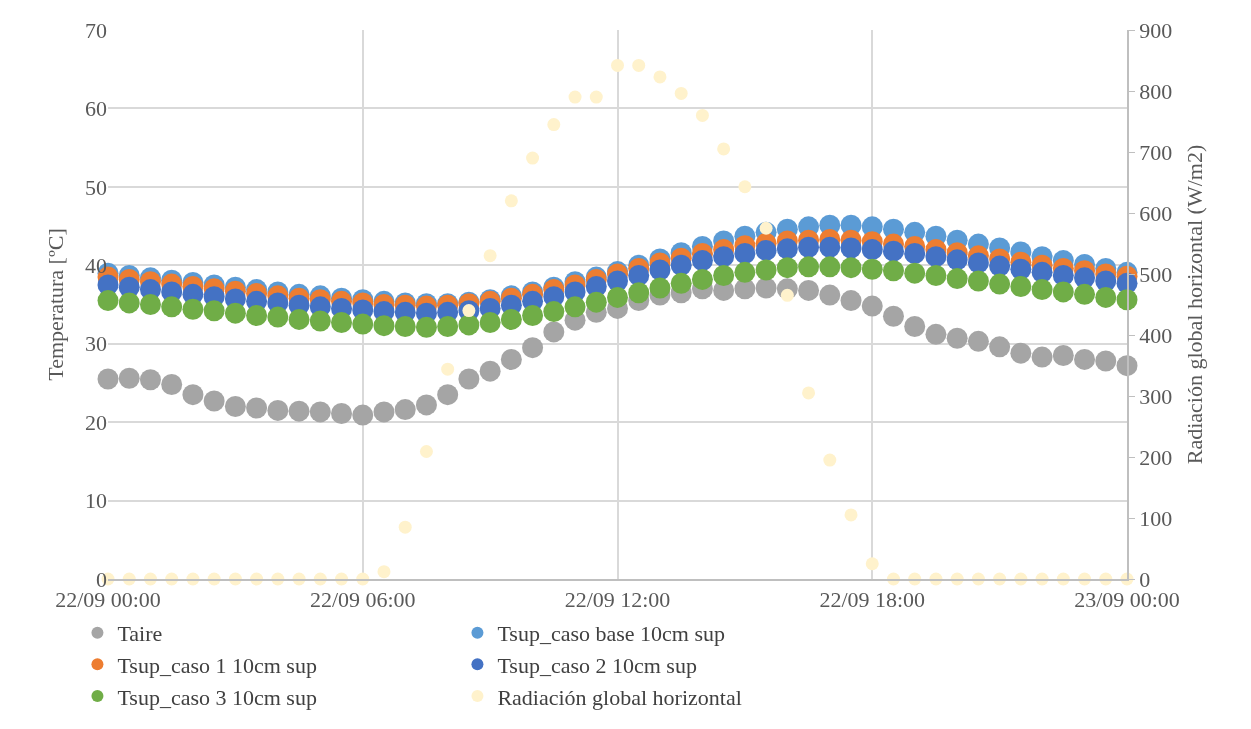 This screenshot has height=729, width=1251. Describe the element at coordinates (872, 600) in the screenshot. I see `x-tick-label: 22/09 18:00` at that location.